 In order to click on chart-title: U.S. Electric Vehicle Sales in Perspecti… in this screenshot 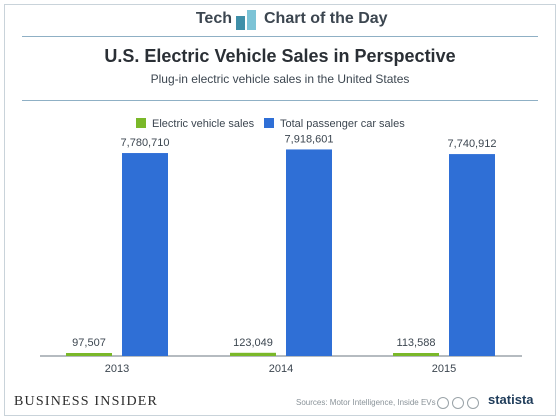, I will do `click(280, 56)`.